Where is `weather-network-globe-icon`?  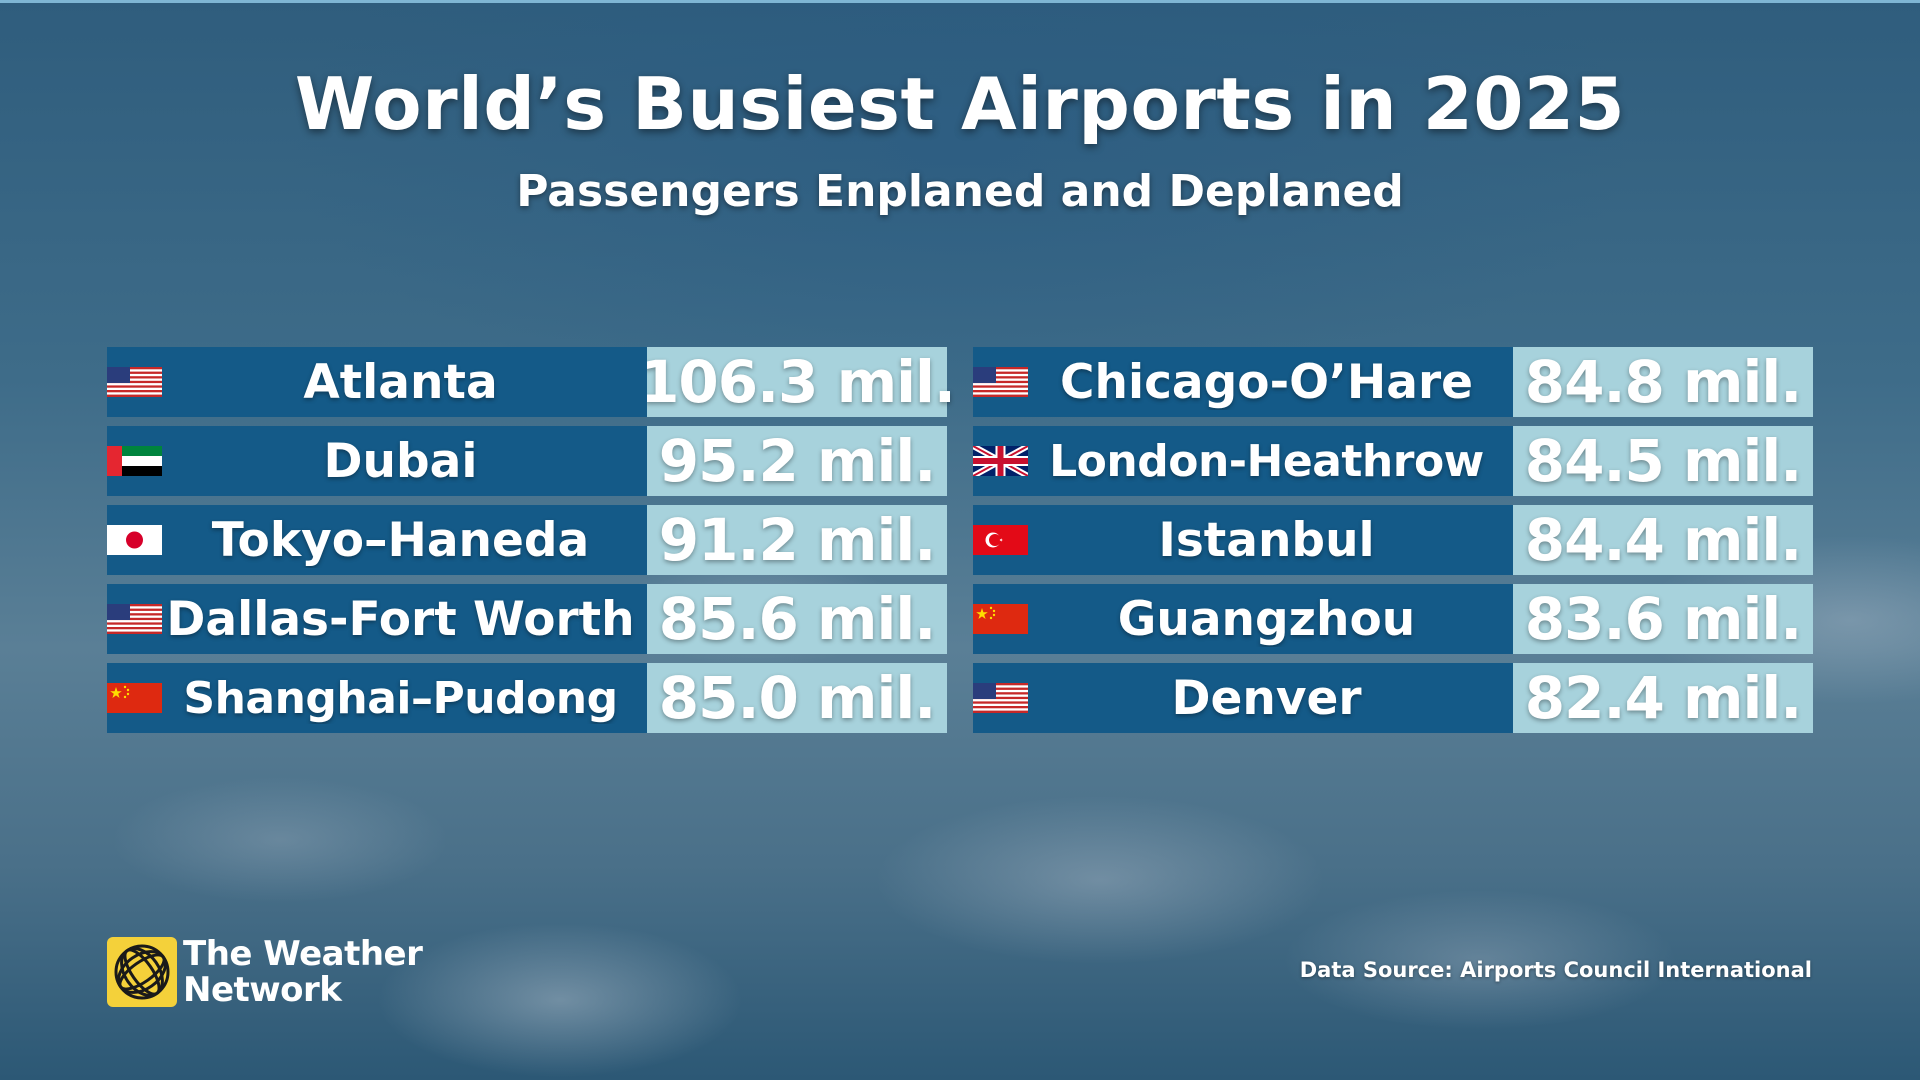 weather-network-globe-icon is located at coordinates (142, 972).